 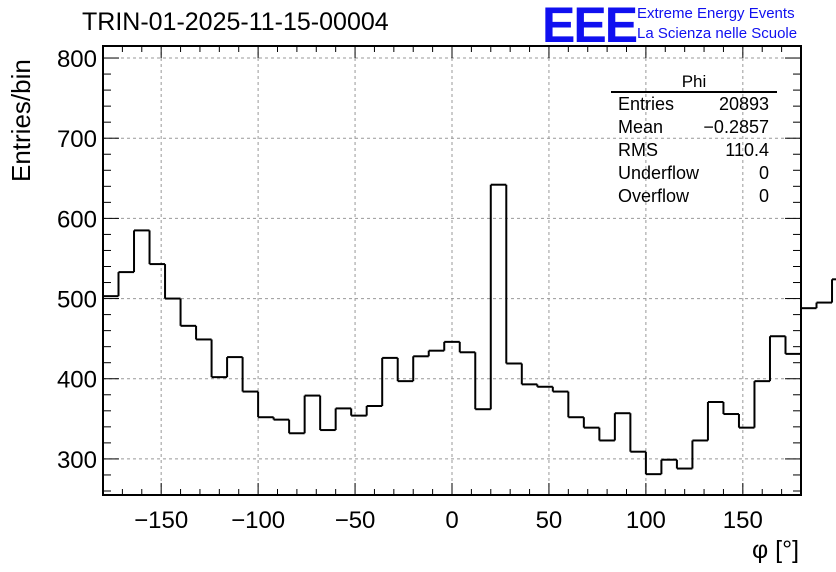 I want to click on x-axis-label: φ [°], so click(x=776, y=550).